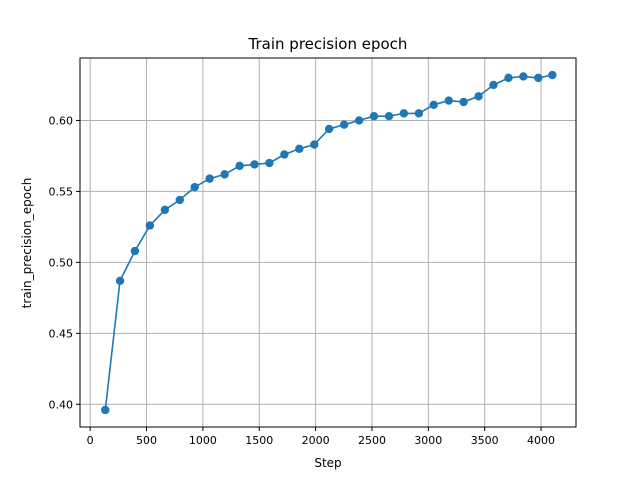 The width and height of the screenshot is (640, 480). Describe the element at coordinates (61, 262) in the screenshot. I see `y-tick-label: 0.50` at that location.